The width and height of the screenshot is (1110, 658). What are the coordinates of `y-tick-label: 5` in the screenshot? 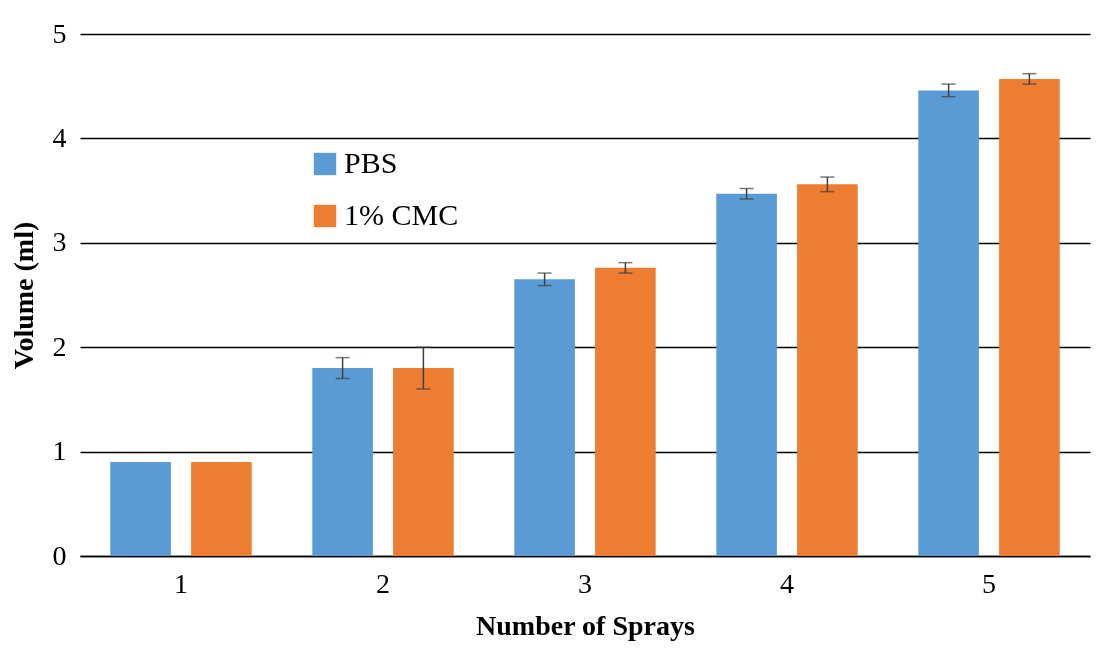 It's located at (59, 33).